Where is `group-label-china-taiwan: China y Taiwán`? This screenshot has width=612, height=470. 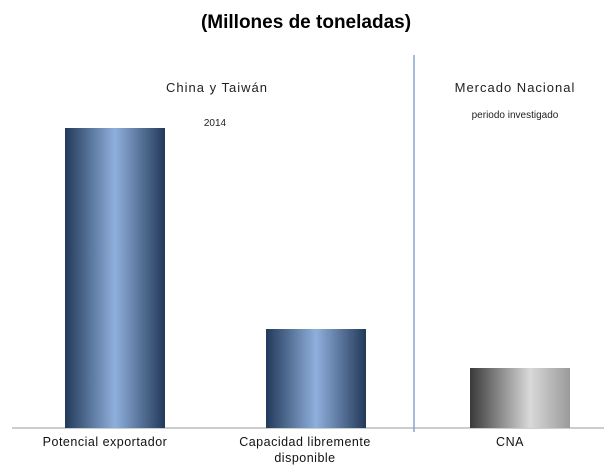 group-label-china-taiwan: China y Taiwán is located at coordinates (217, 87).